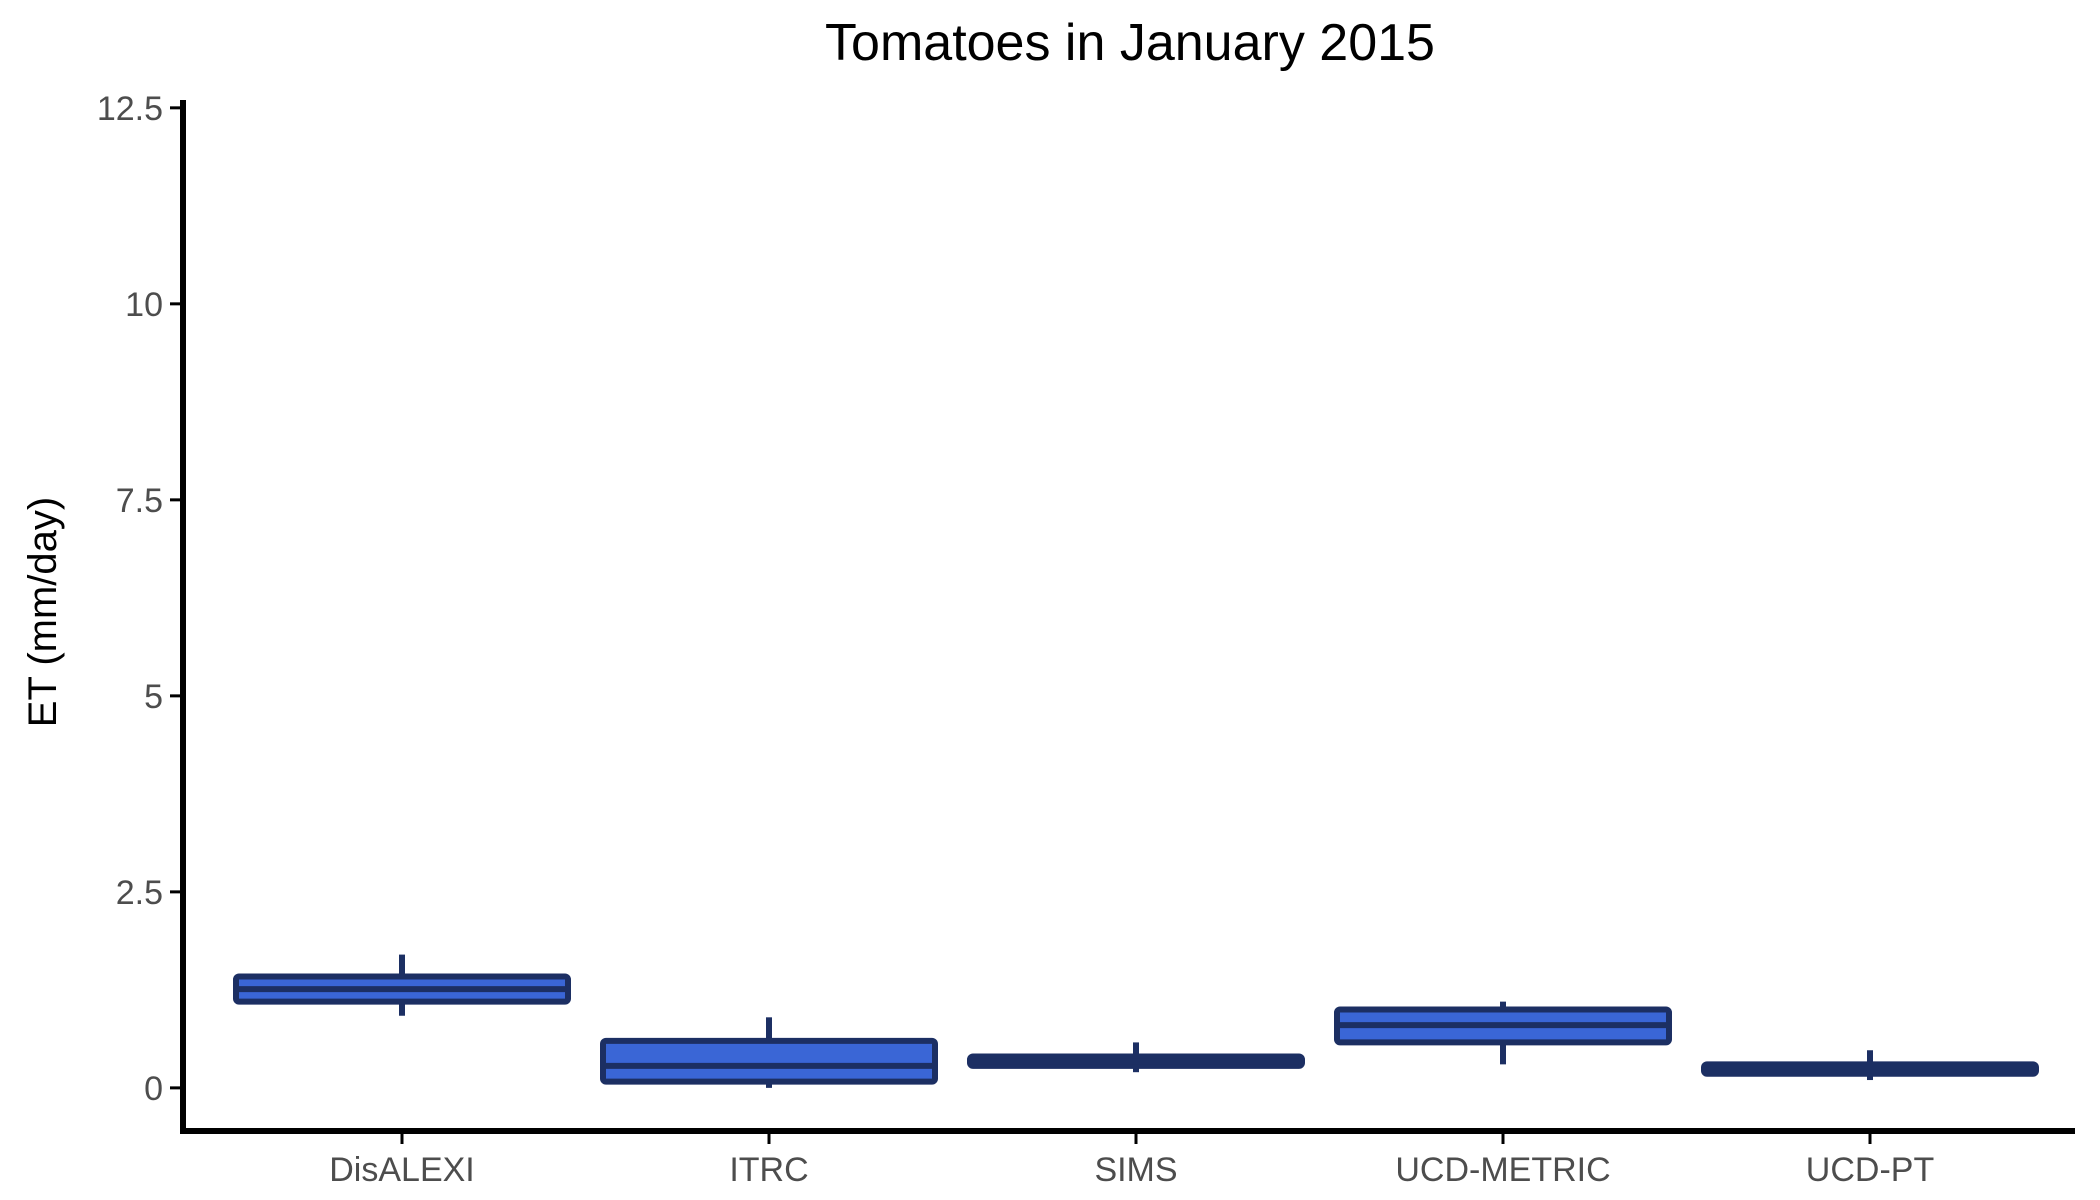 This screenshot has height=1200, width=2100. I want to click on y-tick-label: 12.5, so click(130, 109).